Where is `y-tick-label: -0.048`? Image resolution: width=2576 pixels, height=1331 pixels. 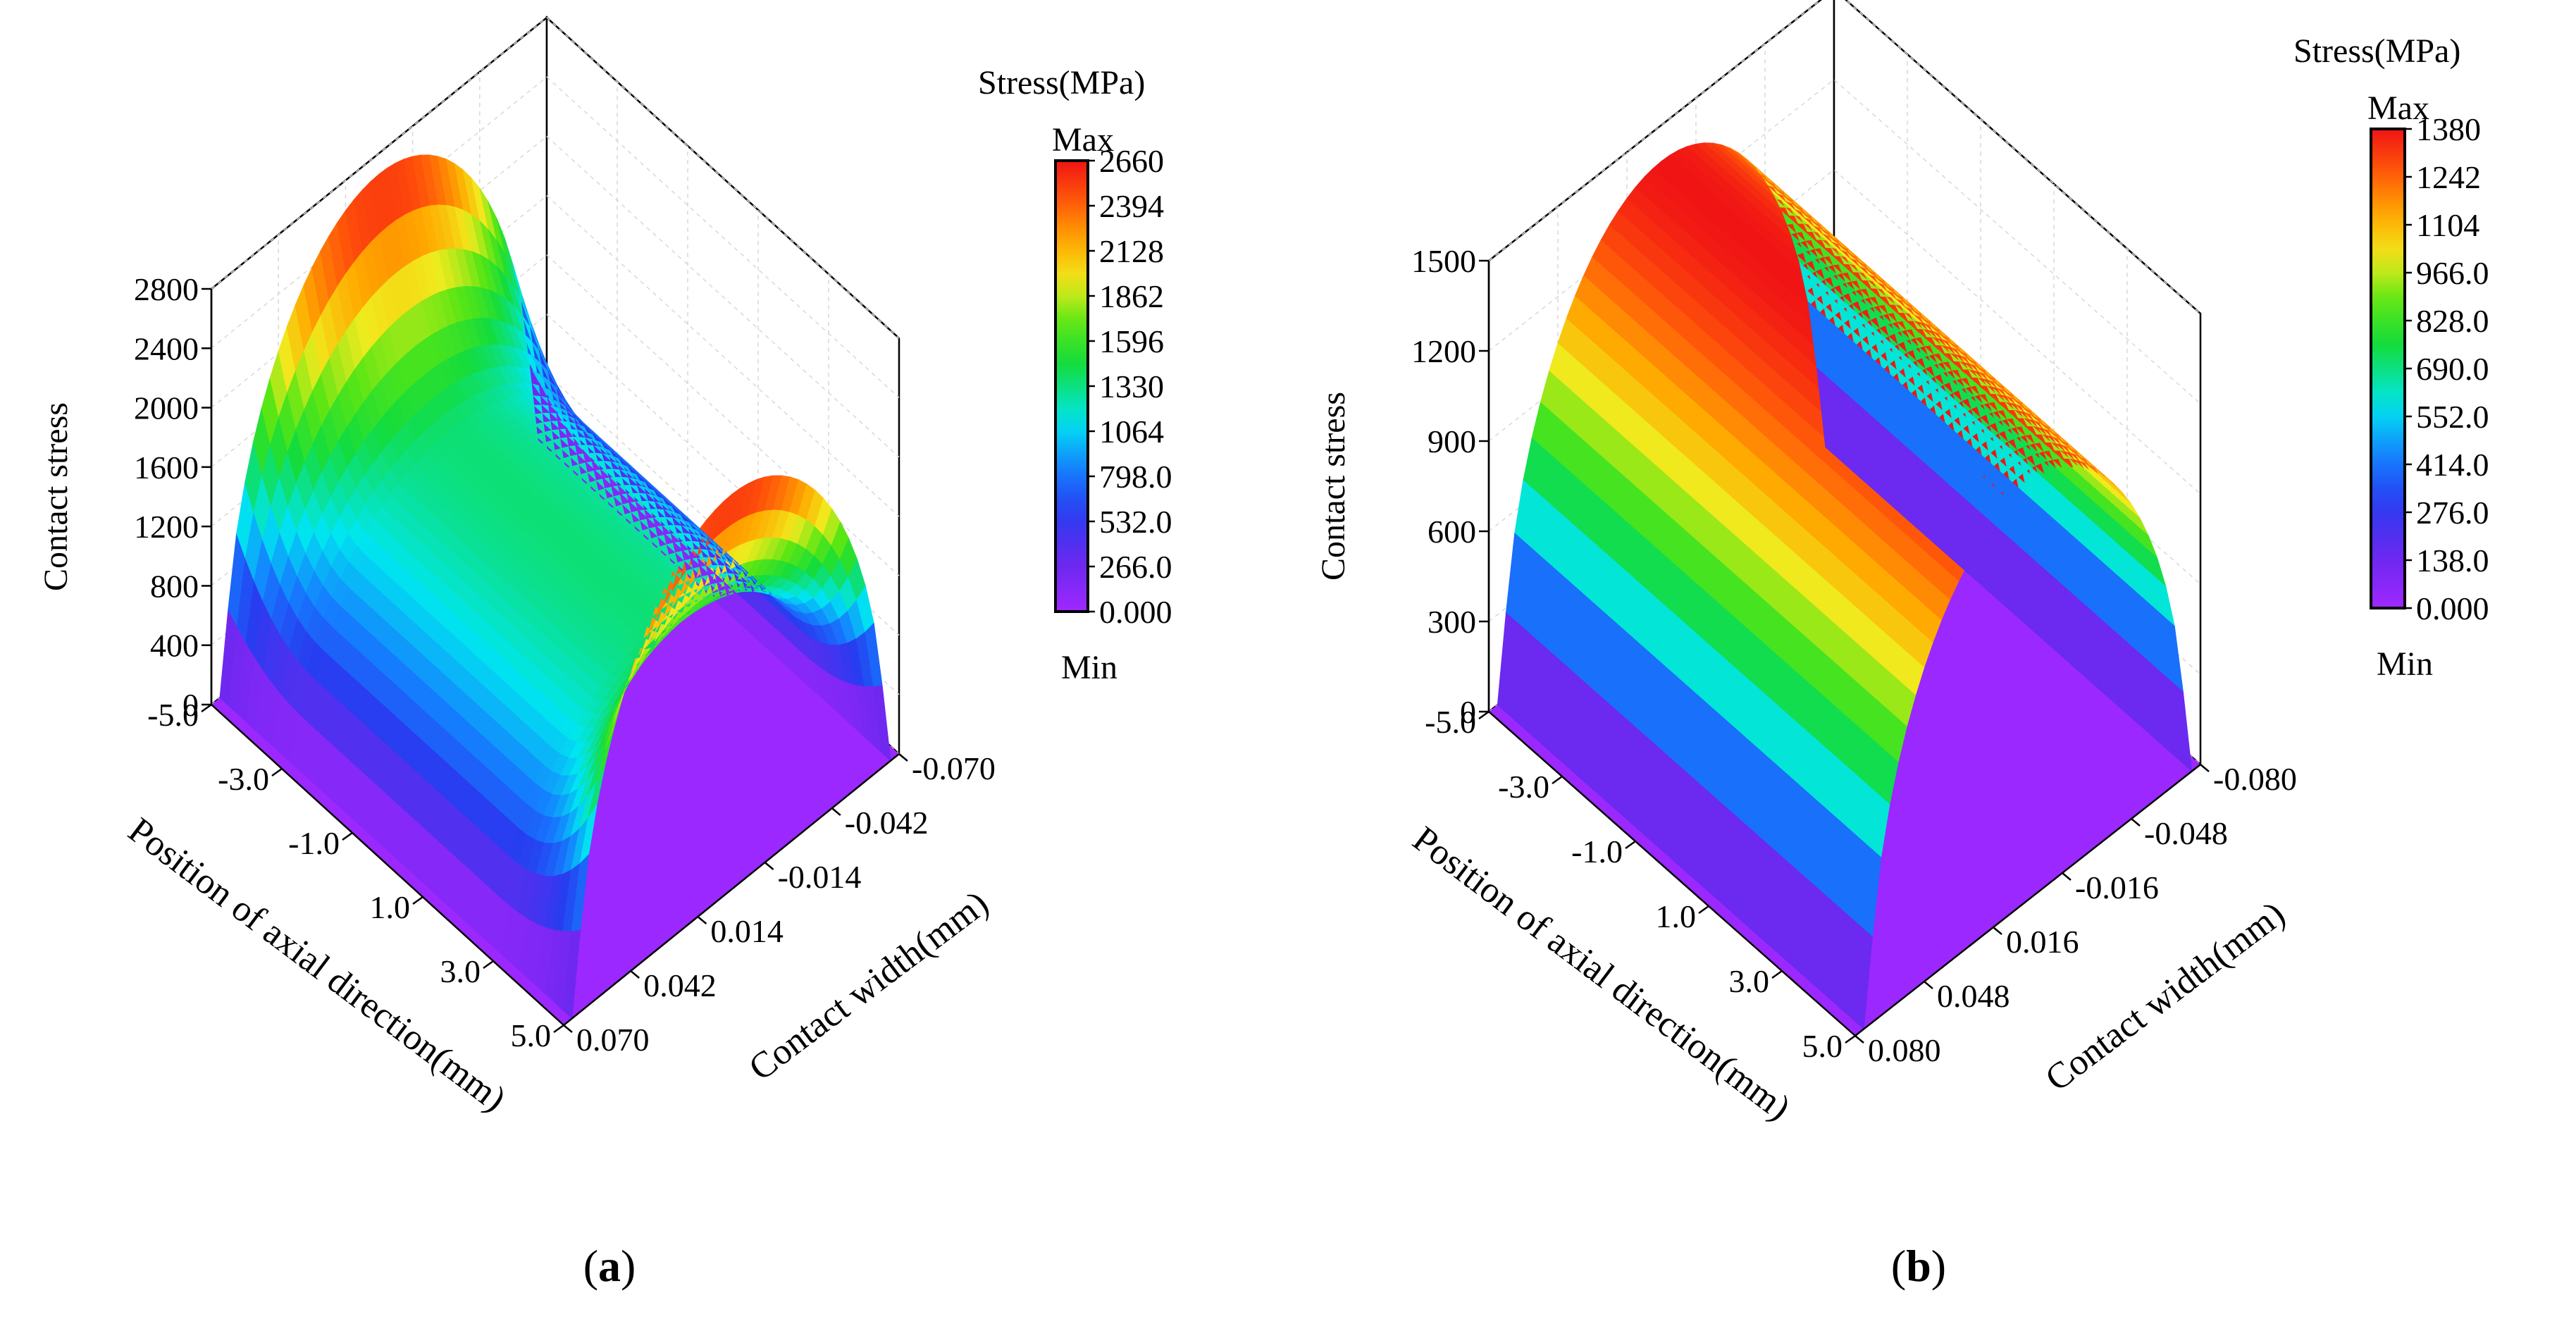
y-tick-label: -0.048 is located at coordinates (2186, 833).